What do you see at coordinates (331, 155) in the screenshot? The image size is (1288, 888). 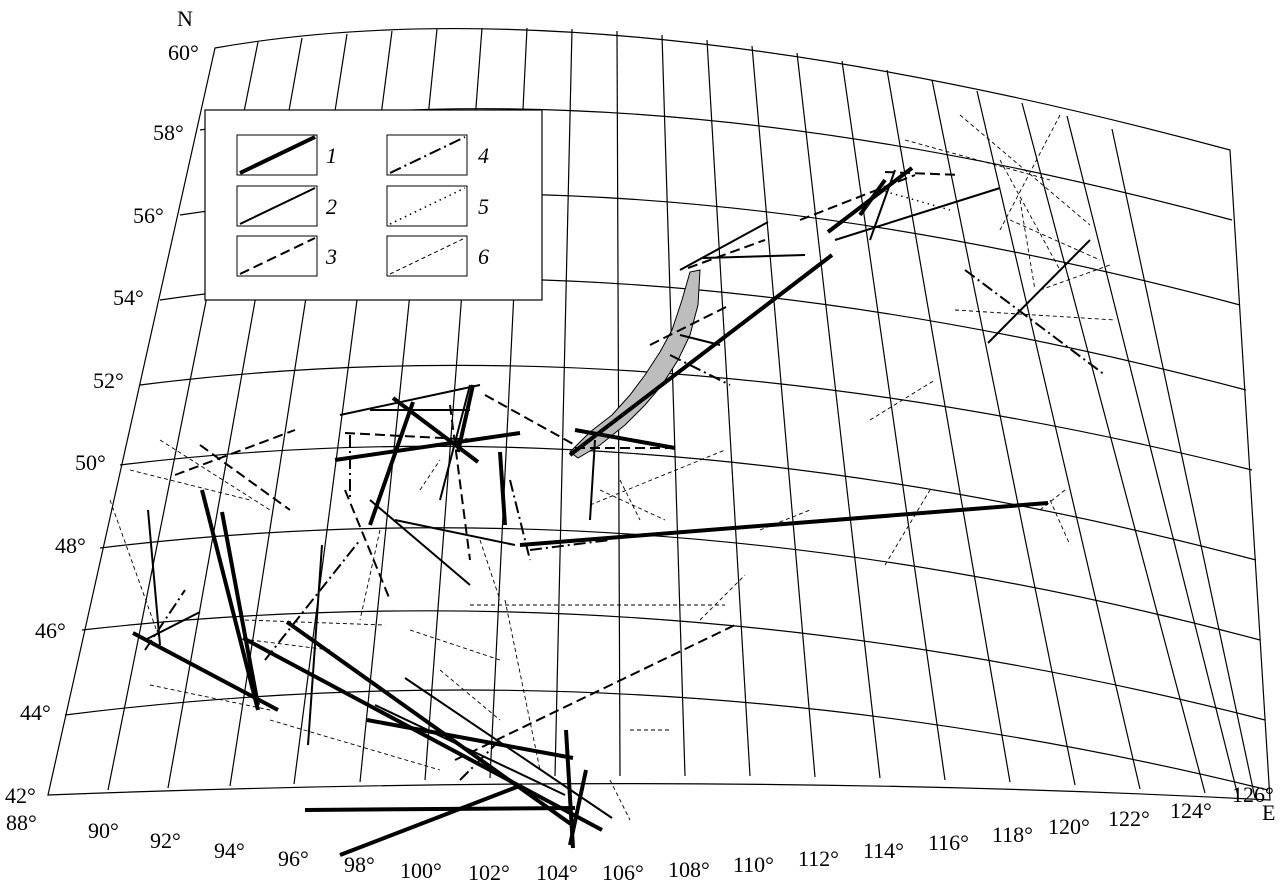 I see `legend-label-1: 1` at bounding box center [331, 155].